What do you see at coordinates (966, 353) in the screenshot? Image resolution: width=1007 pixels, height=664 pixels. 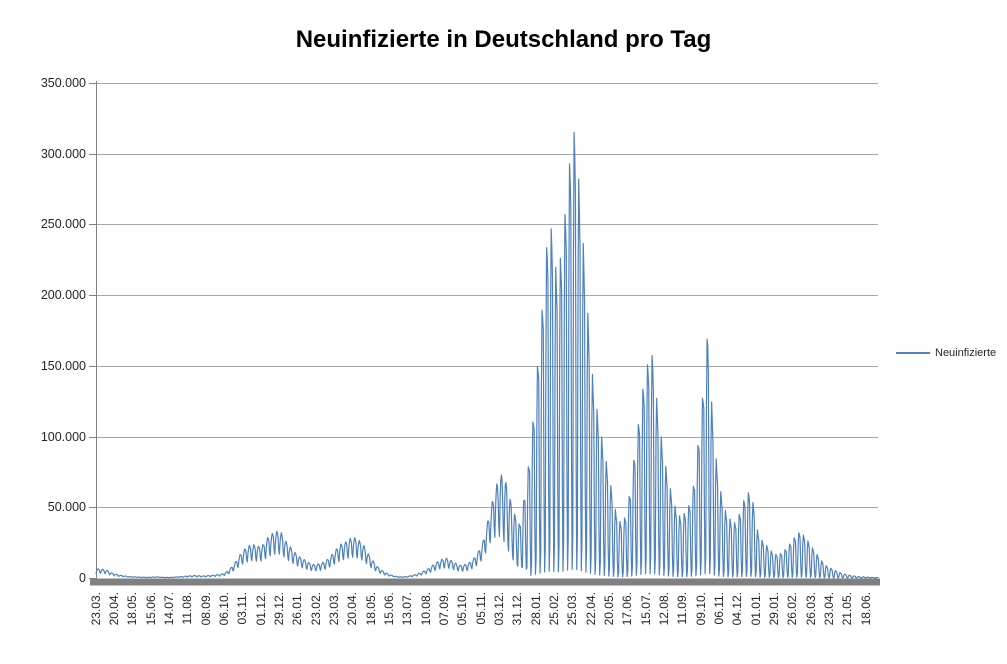 I see `legend-label: Neuinfizierte` at bounding box center [966, 353].